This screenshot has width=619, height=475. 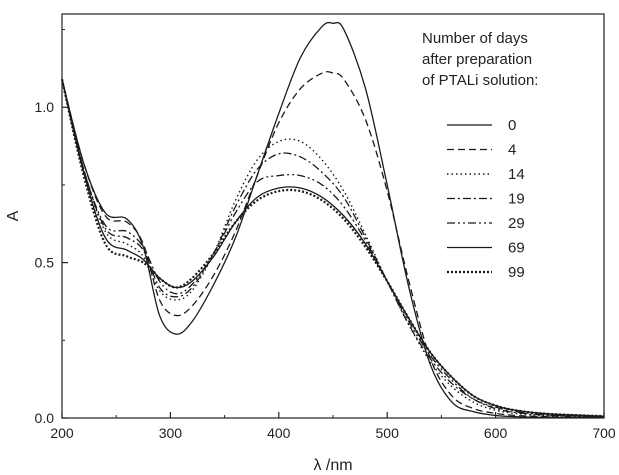 I want to click on y-tick-label: 0.0, so click(x=45, y=418).